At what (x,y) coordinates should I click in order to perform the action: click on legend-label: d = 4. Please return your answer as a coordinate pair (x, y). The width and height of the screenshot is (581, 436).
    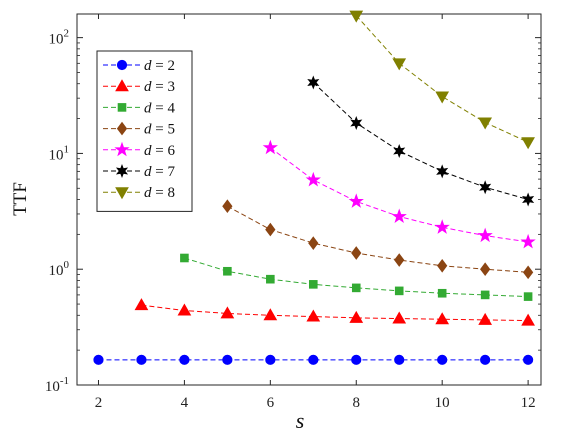
    Looking at the image, I should click on (159, 108).